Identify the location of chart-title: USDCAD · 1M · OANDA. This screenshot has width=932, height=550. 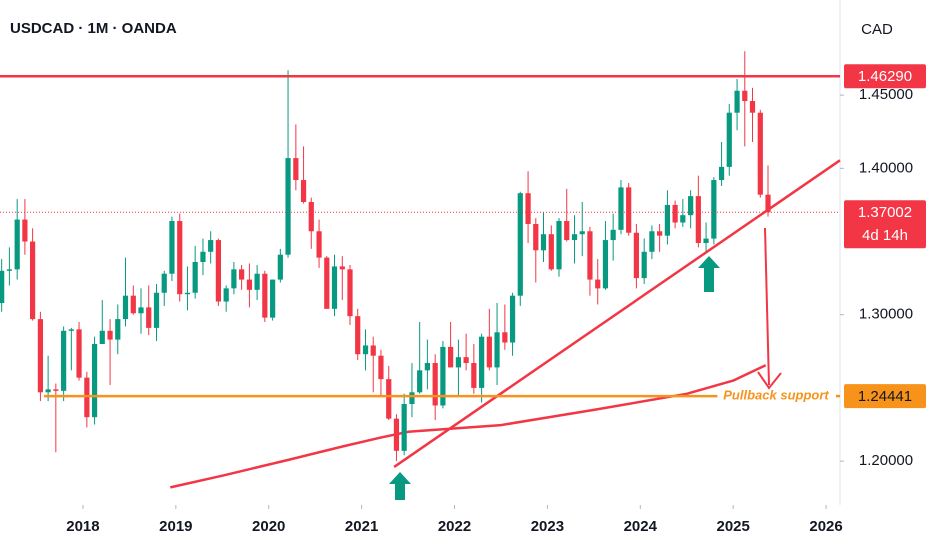
(93, 28).